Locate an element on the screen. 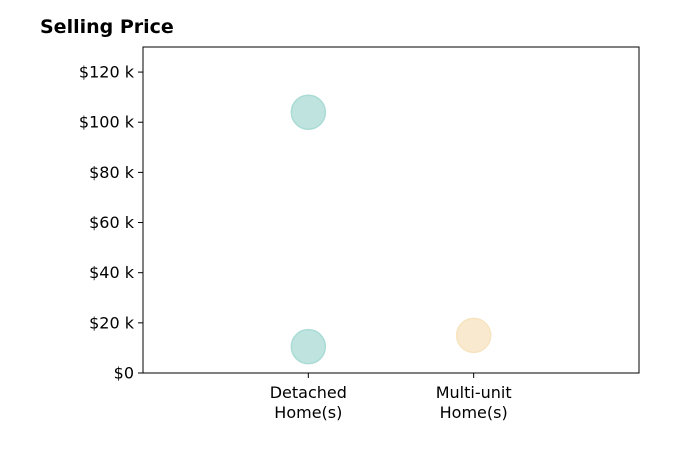 This screenshot has height=462, width=679. y-tick-label: $0 is located at coordinates (124, 373).